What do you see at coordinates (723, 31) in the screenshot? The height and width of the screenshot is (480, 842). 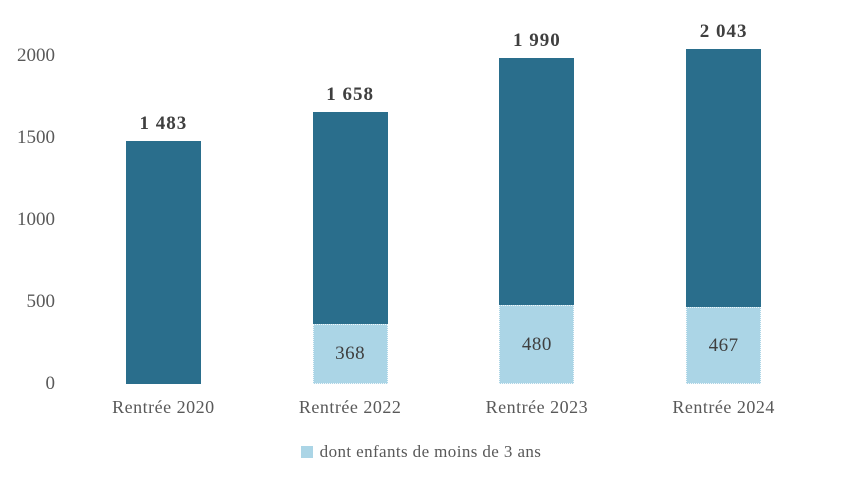 I see `bar-total-value-label: 2 043` at bounding box center [723, 31].